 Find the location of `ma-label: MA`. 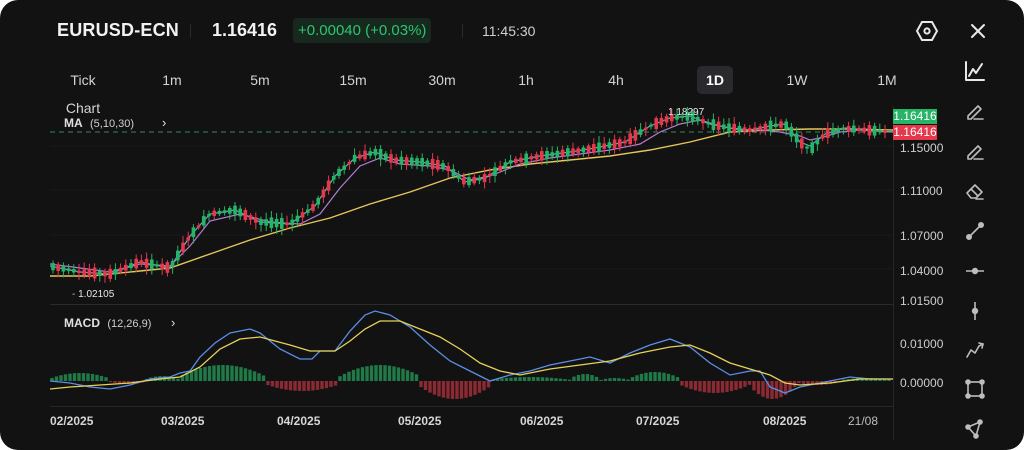

ma-label: MA is located at coordinates (73, 123).